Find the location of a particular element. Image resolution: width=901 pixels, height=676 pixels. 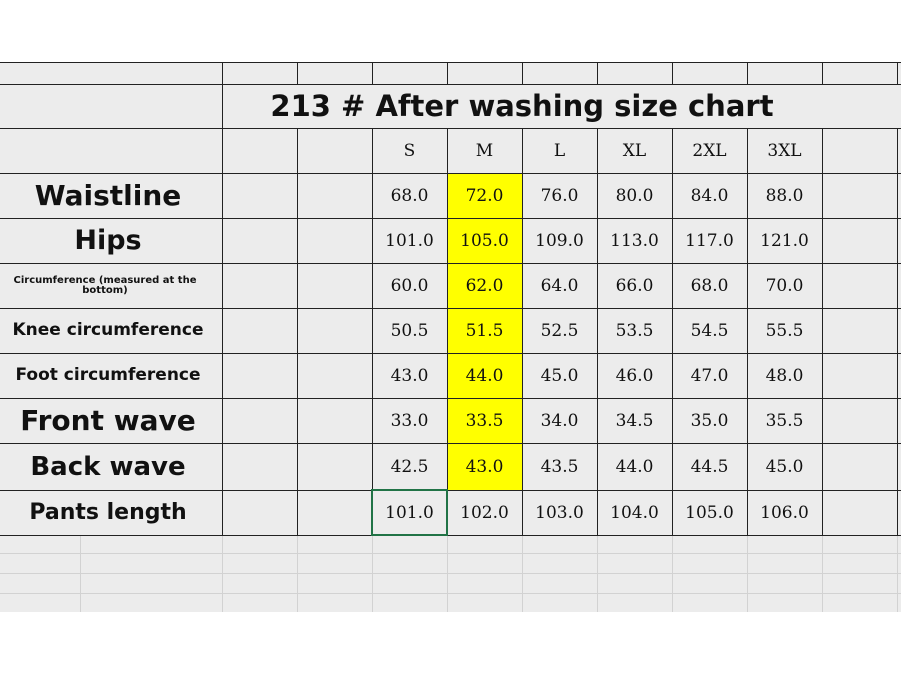

cell-value: 104.0 is located at coordinates (634, 512).